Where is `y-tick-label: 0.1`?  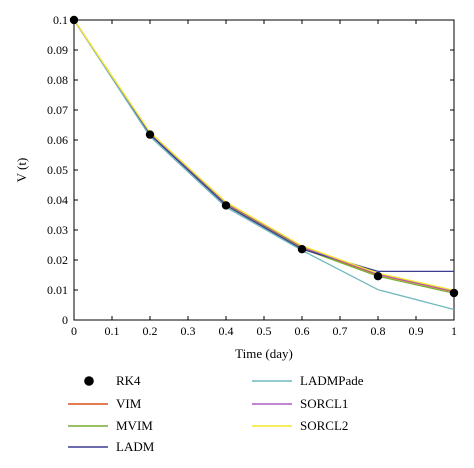
y-tick-label: 0.1 is located at coordinates (60, 20).